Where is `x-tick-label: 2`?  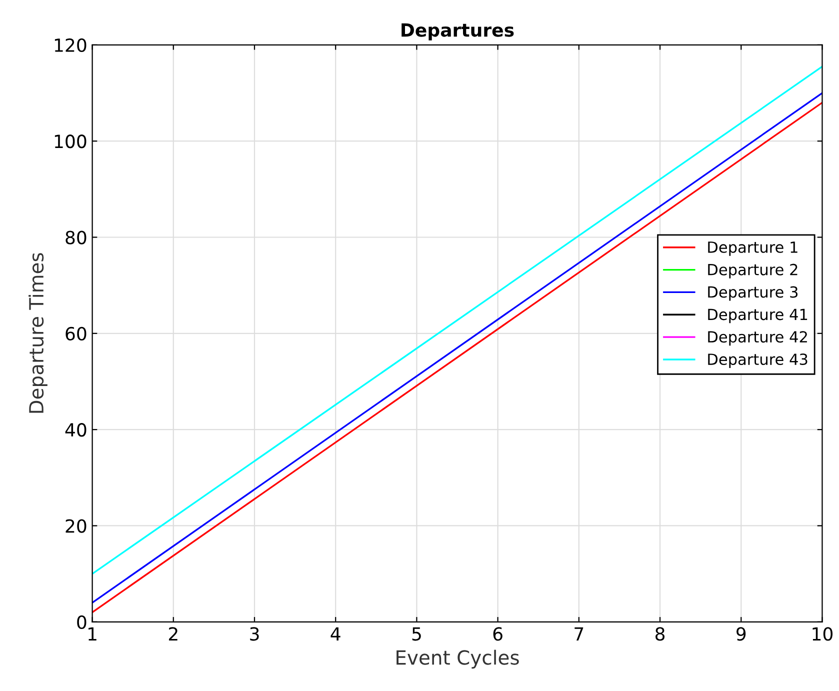
x-tick-label: 2 is located at coordinates (173, 633).